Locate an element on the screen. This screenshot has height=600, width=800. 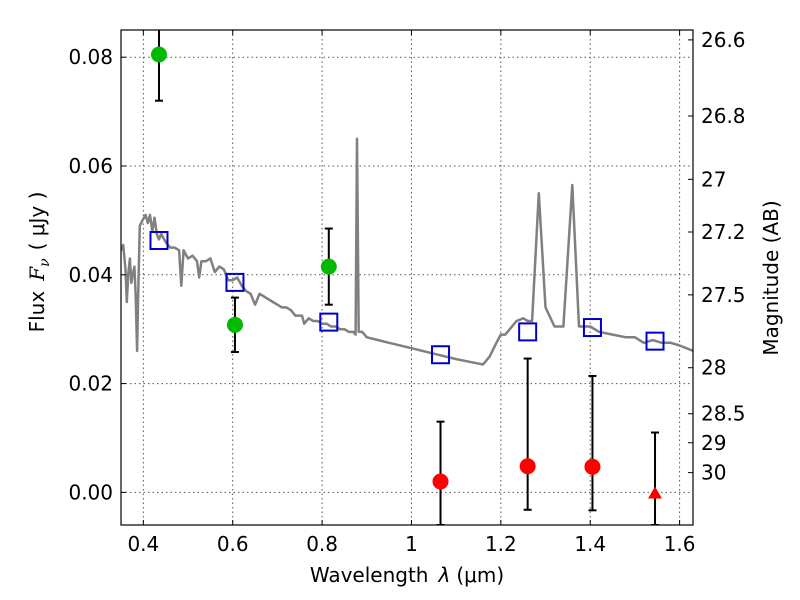
right-tick-label: 26.6 is located at coordinates (723, 40).